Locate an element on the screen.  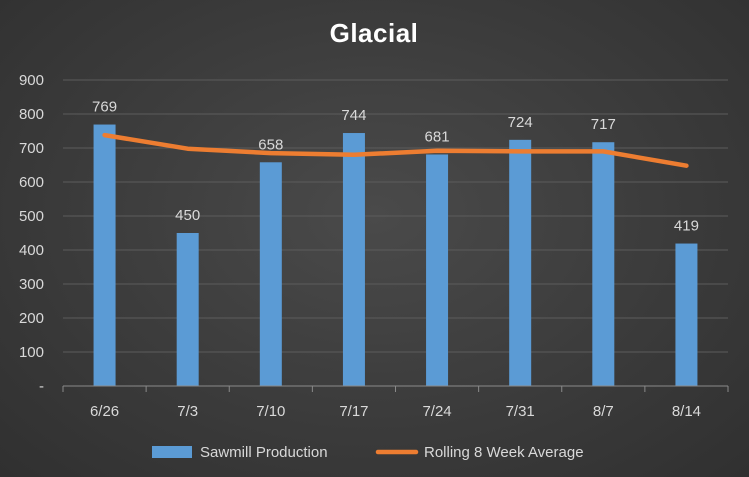
x-tick-label: 7/10 is located at coordinates (270, 411).